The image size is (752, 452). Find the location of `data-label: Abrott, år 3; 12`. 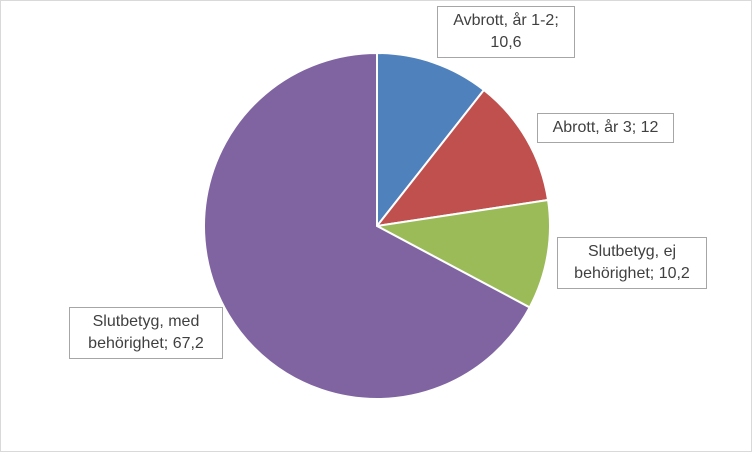

data-label: Abrott, år 3; 12 is located at coordinates (605, 128).